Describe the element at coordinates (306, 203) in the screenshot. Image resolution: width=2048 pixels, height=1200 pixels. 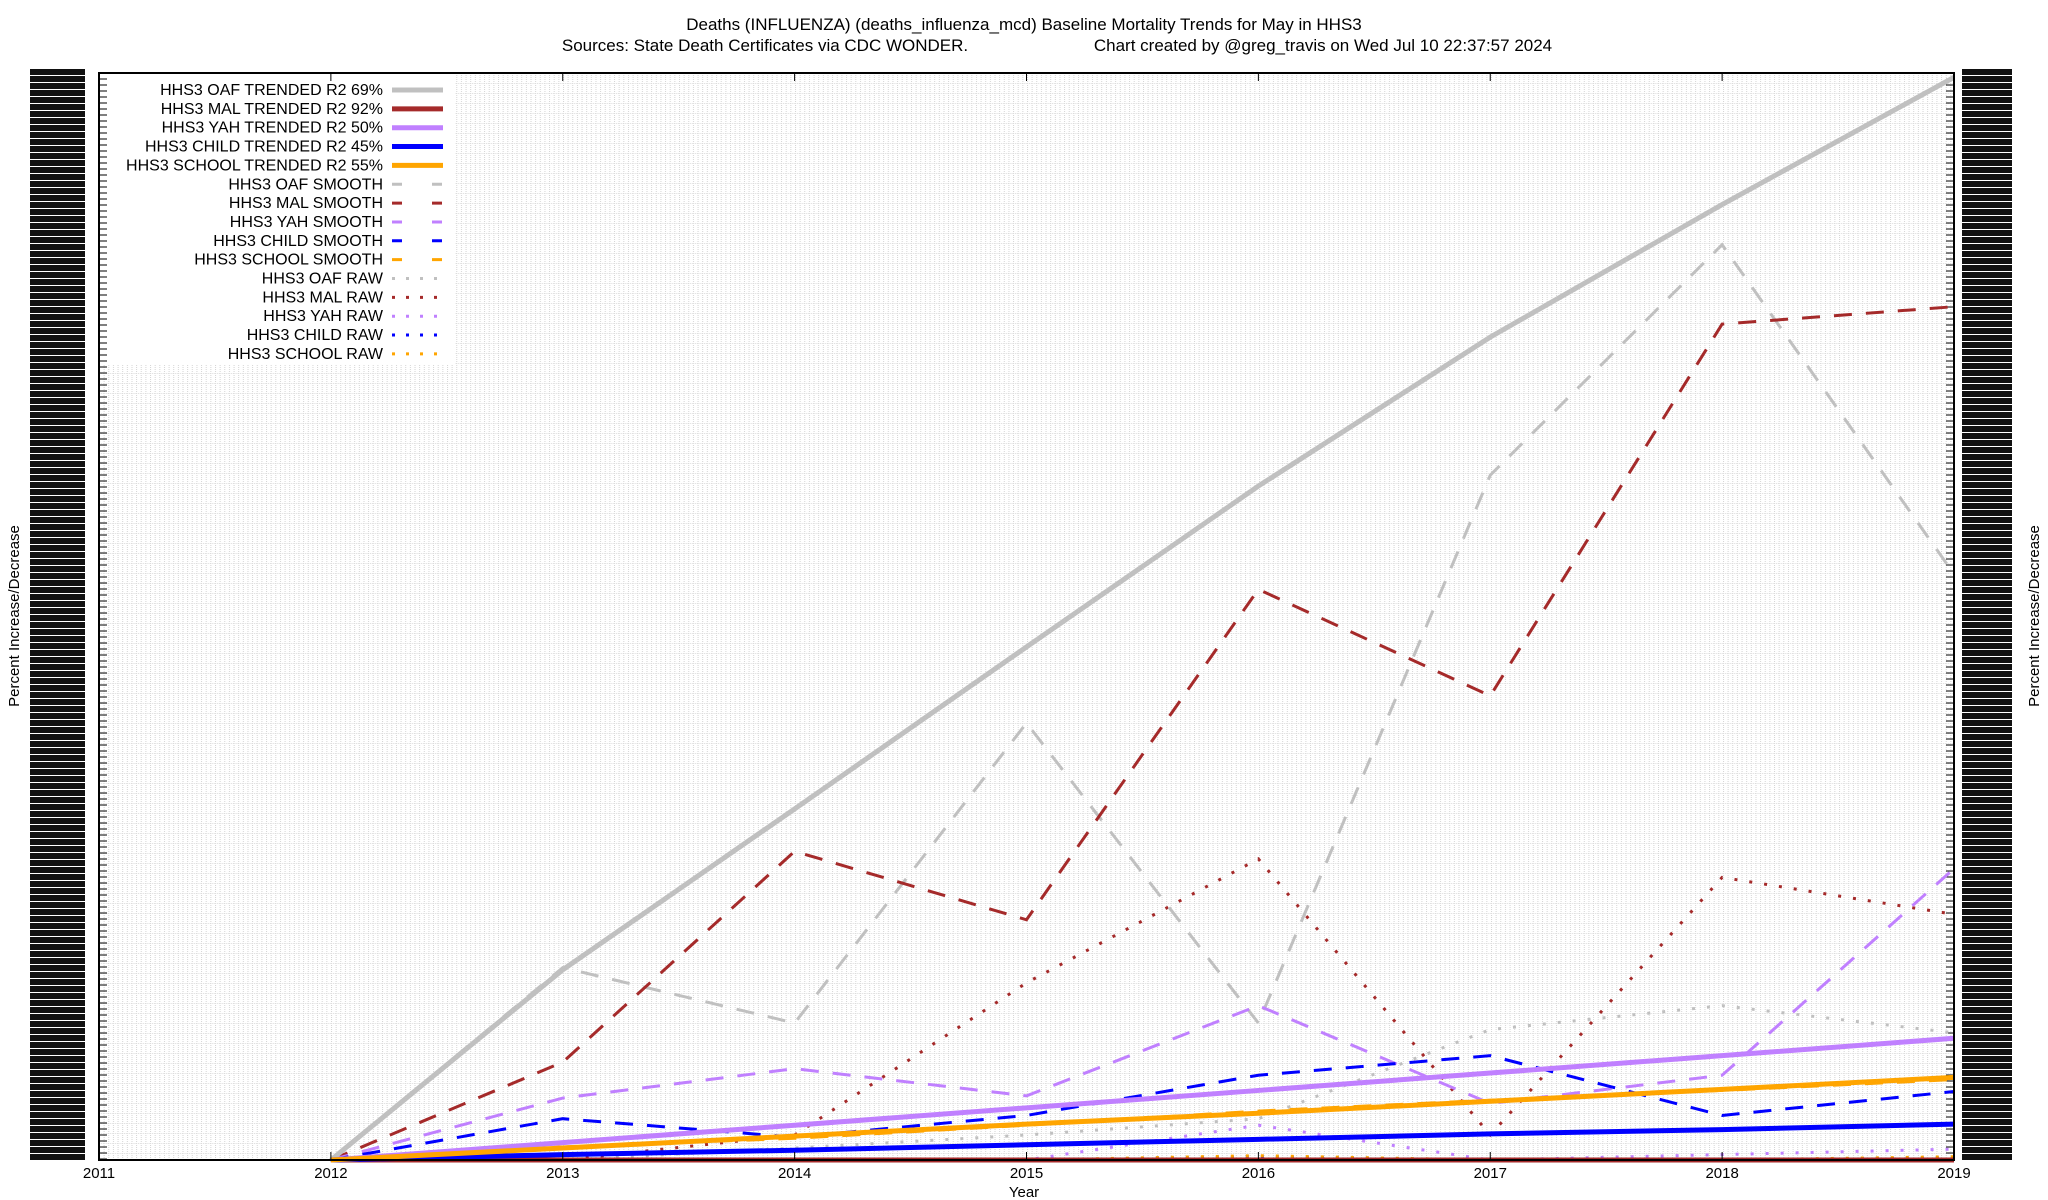
I see `legend-label: HHS3 MAL SMOOTH` at that location.